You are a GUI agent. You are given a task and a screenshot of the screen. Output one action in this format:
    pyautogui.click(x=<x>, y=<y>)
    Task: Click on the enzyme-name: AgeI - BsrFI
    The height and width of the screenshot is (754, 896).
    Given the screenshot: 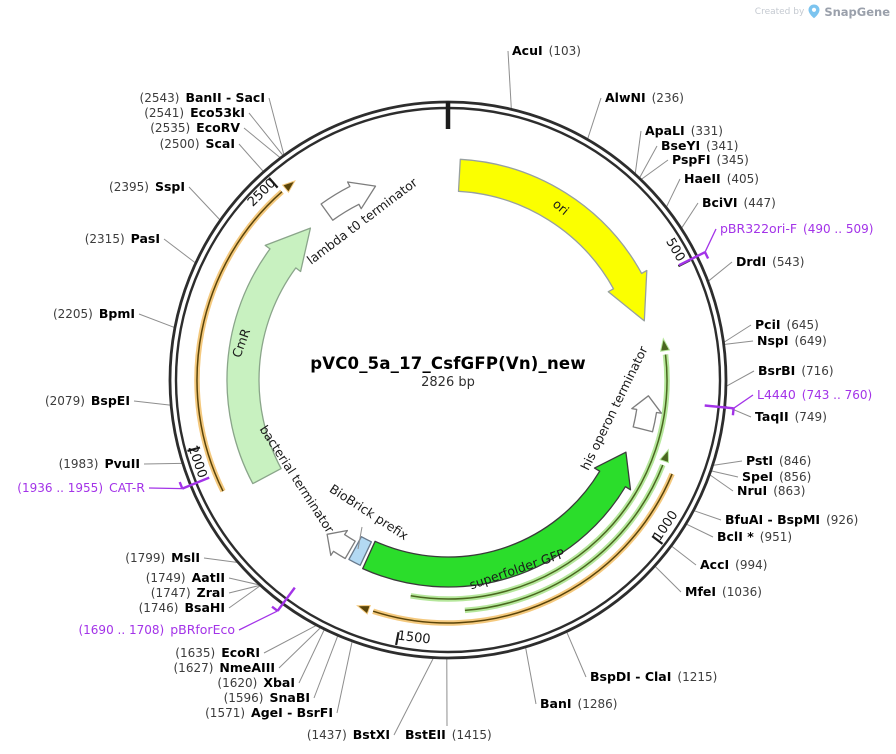 What is the action you would take?
    pyautogui.click(x=292, y=712)
    